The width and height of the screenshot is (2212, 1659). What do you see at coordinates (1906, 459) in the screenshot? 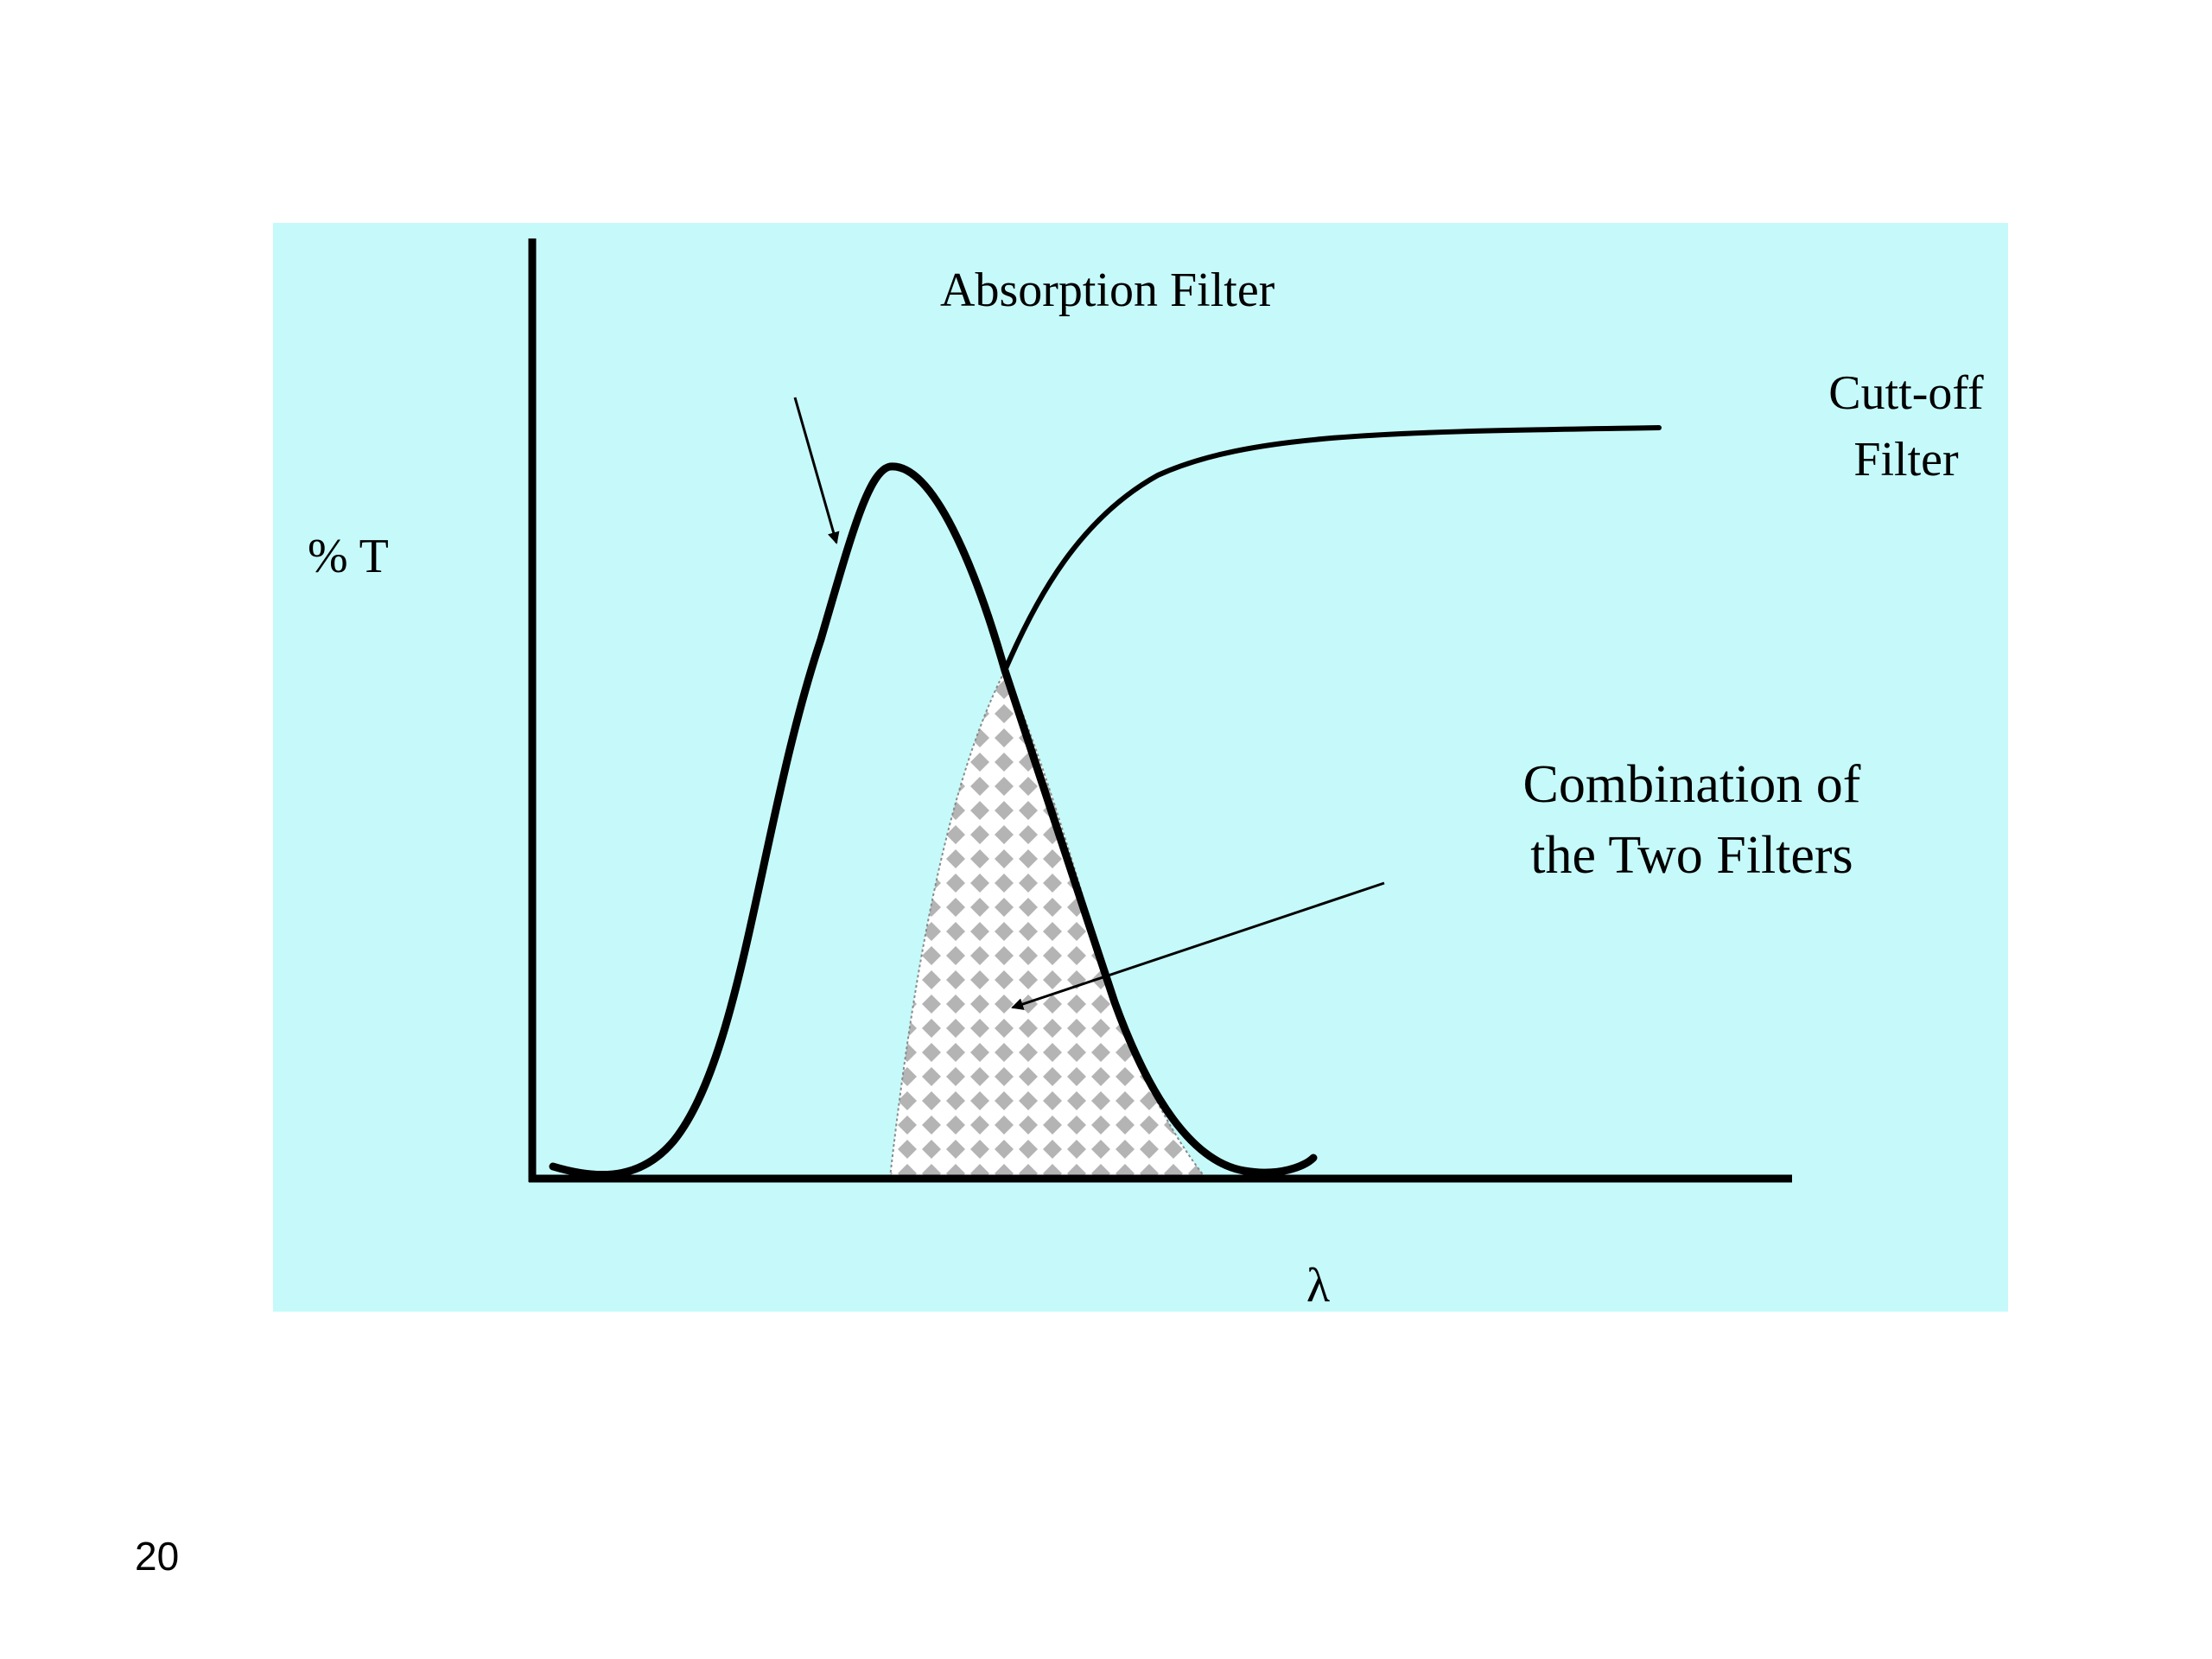
I see `cutoff-filter-label-line2: Filter` at bounding box center [1906, 459].